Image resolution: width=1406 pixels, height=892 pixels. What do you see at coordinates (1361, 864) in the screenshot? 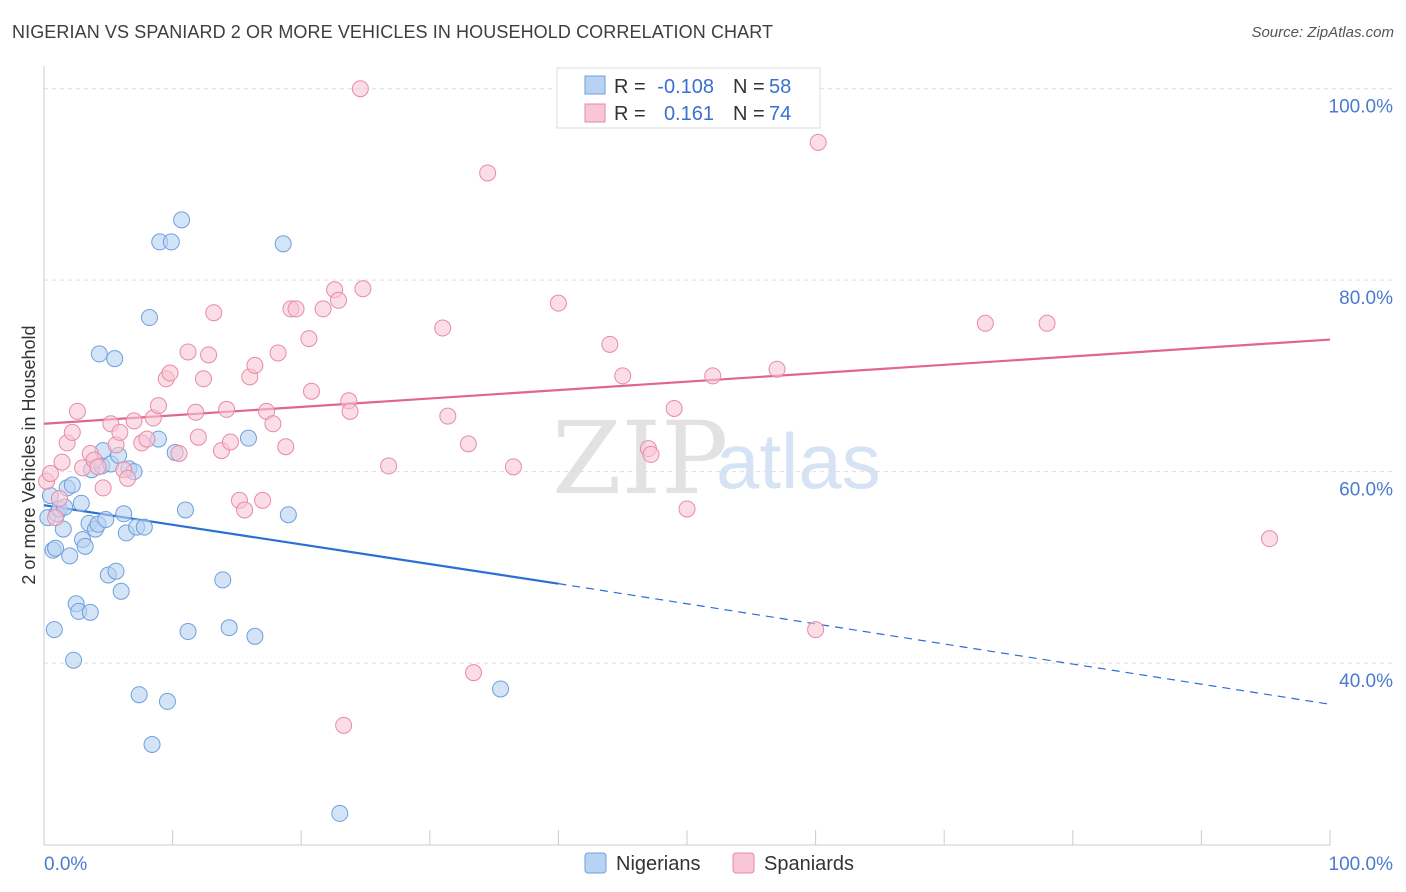
I see `x-tick-label-max: 100.0%` at bounding box center [1361, 864].